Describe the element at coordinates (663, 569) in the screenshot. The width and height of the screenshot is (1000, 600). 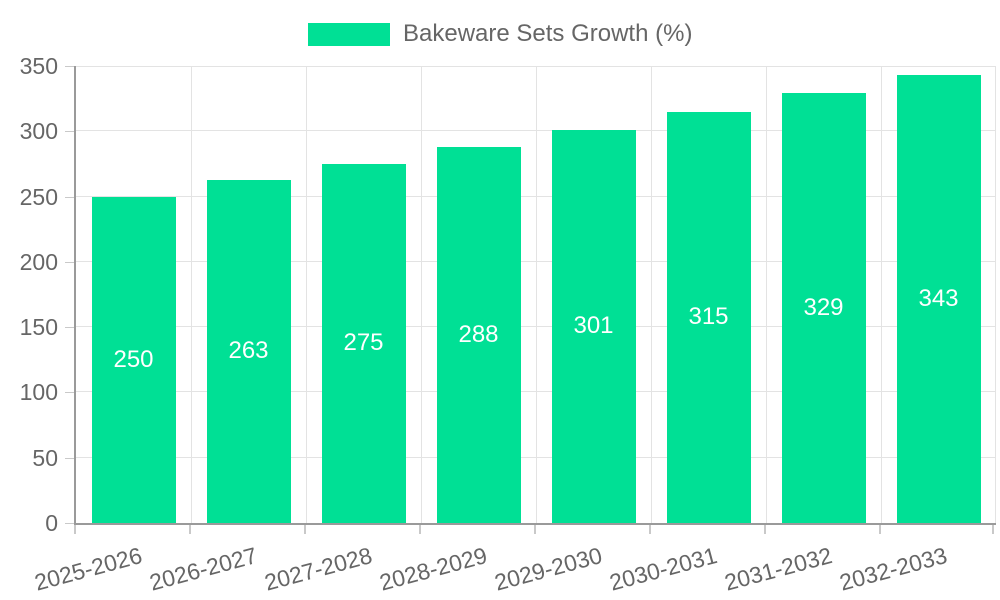
I see `x-axis-tick-label: 2030-2031` at that location.